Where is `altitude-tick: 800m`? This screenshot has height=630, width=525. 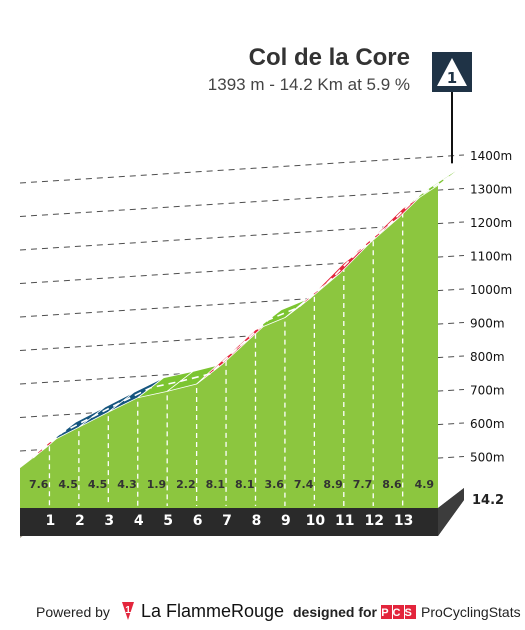
altitude-tick: 800m is located at coordinates (487, 357).